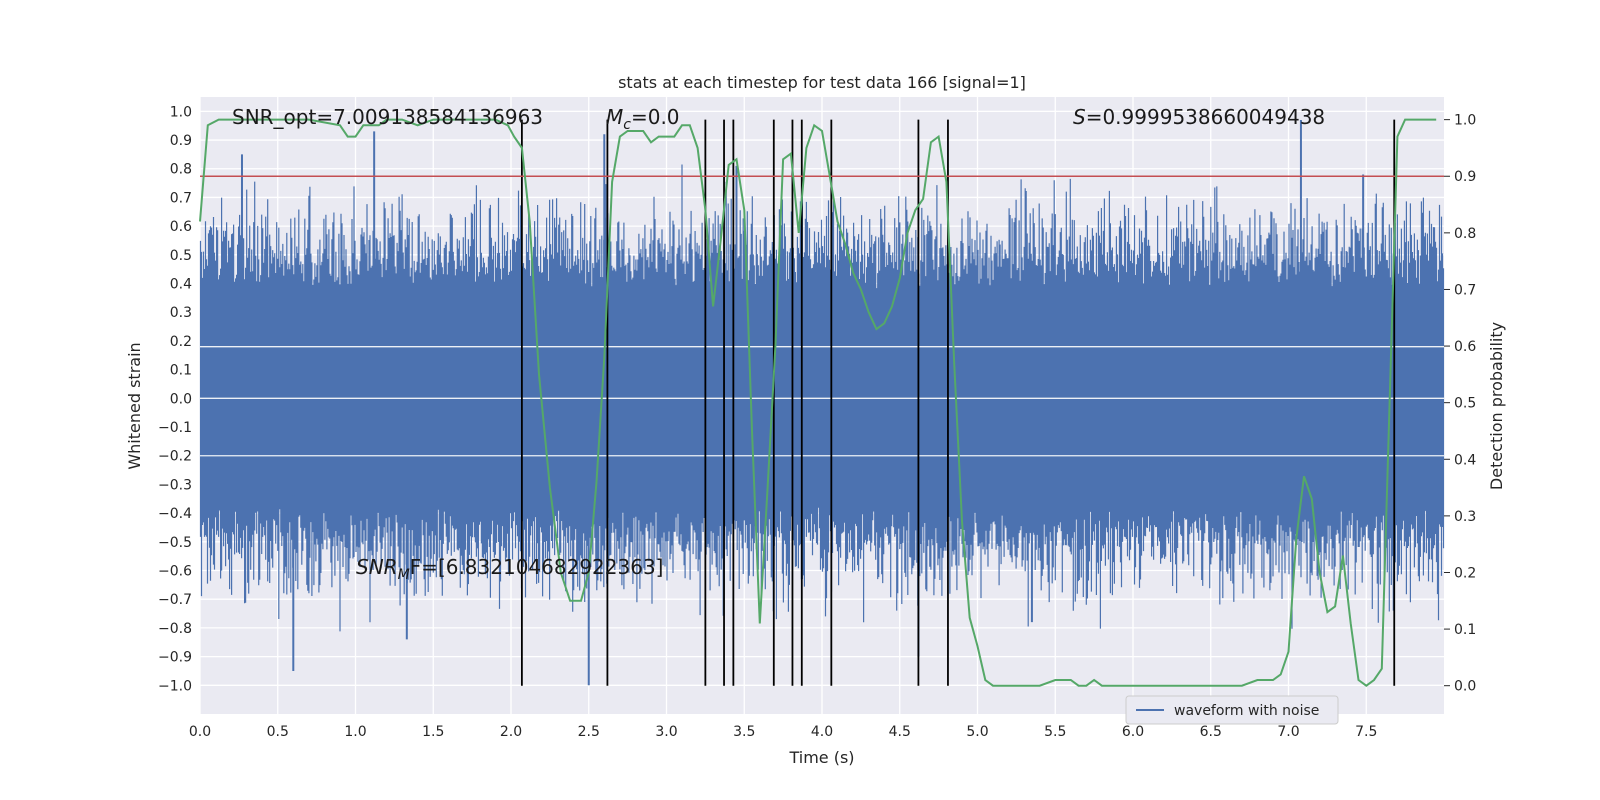 Image resolution: width=1600 pixels, height=800 pixels. I want to click on y-tick-label-left: 0.3, so click(181, 313).